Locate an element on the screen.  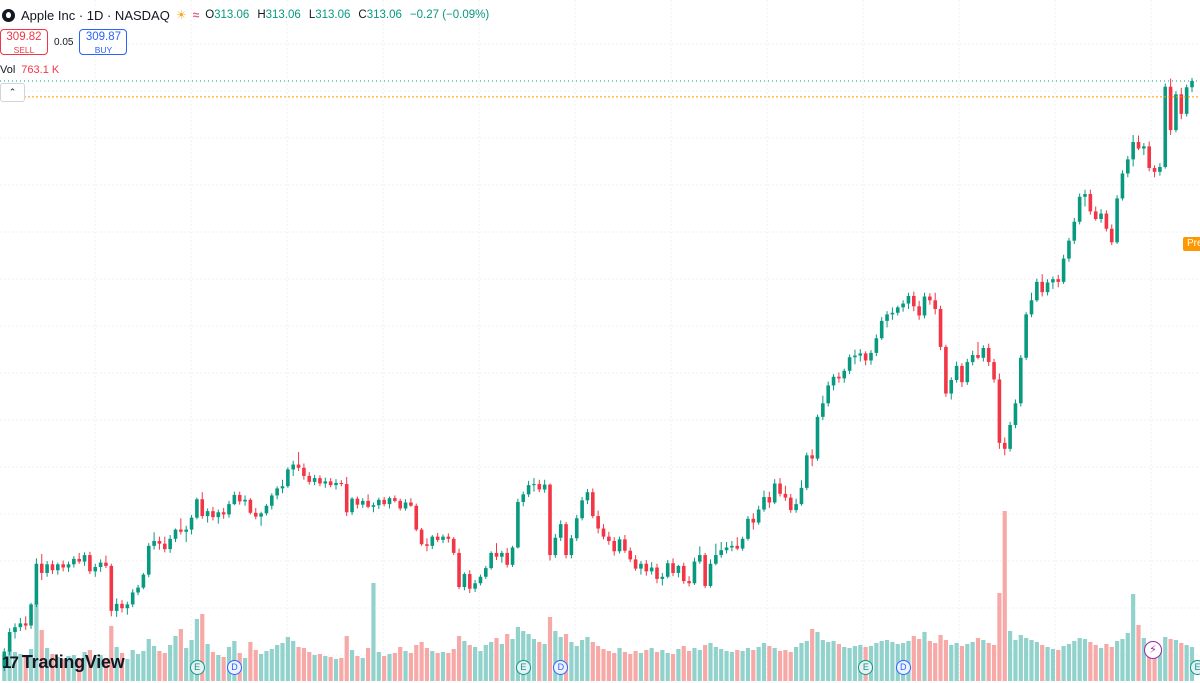
price-lines is located at coordinates (600, 89).